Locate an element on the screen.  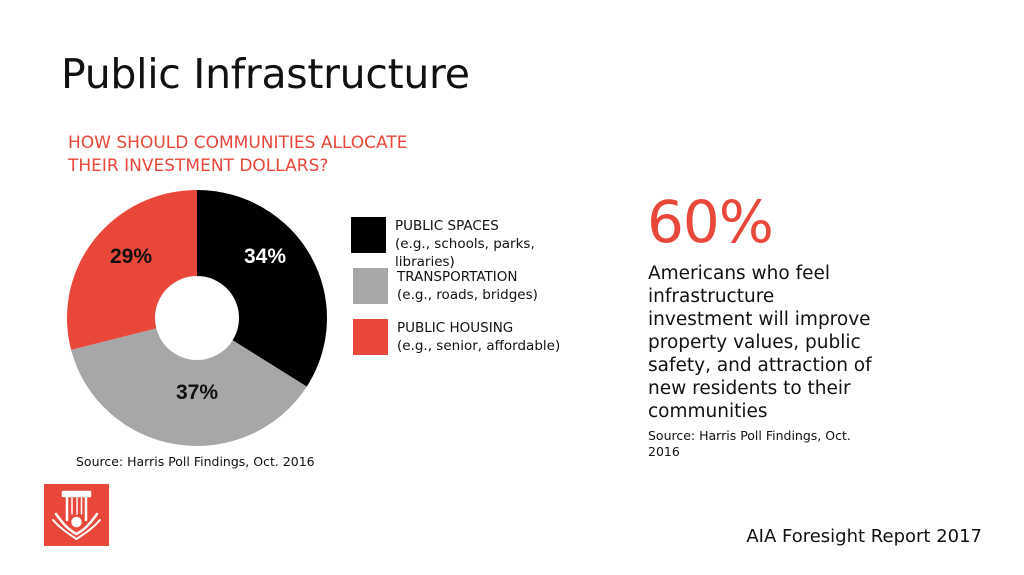
page-title: Public Infrastructure is located at coordinates (265, 74).